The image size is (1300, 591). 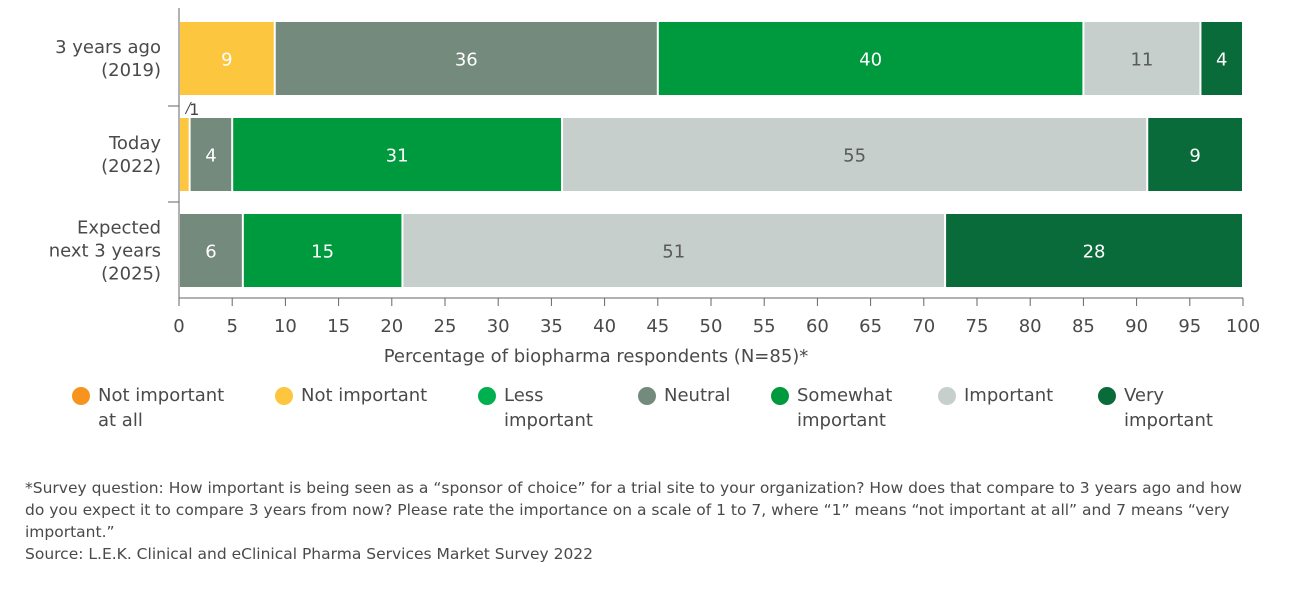 I want to click on category-label: Expected, so click(x=119, y=228).